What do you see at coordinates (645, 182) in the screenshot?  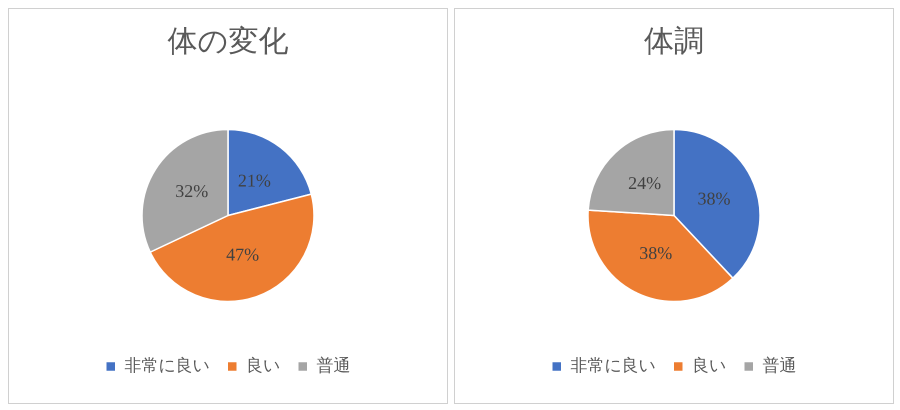 I see `data-label: 24%` at bounding box center [645, 182].